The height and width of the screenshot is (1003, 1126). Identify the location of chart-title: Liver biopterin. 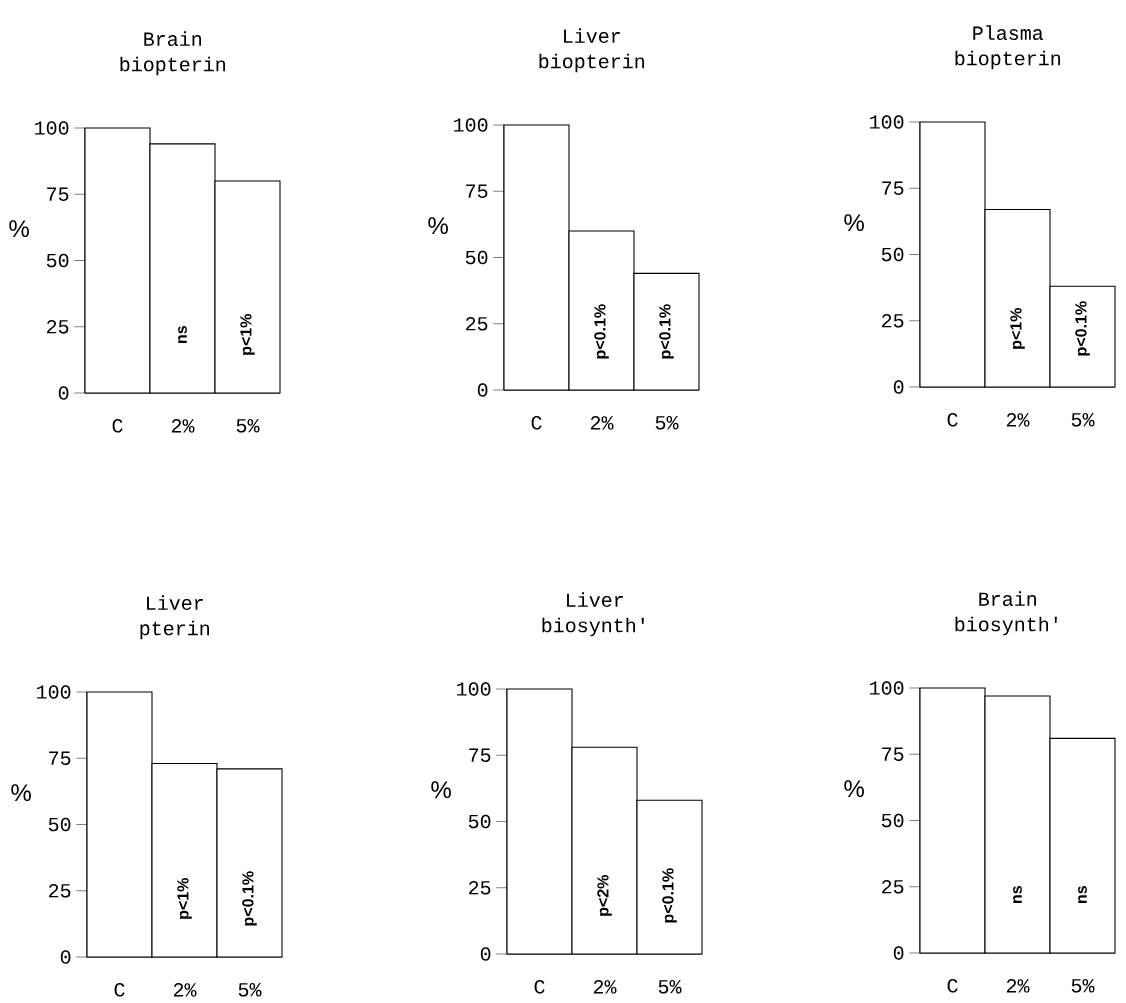
(591, 50).